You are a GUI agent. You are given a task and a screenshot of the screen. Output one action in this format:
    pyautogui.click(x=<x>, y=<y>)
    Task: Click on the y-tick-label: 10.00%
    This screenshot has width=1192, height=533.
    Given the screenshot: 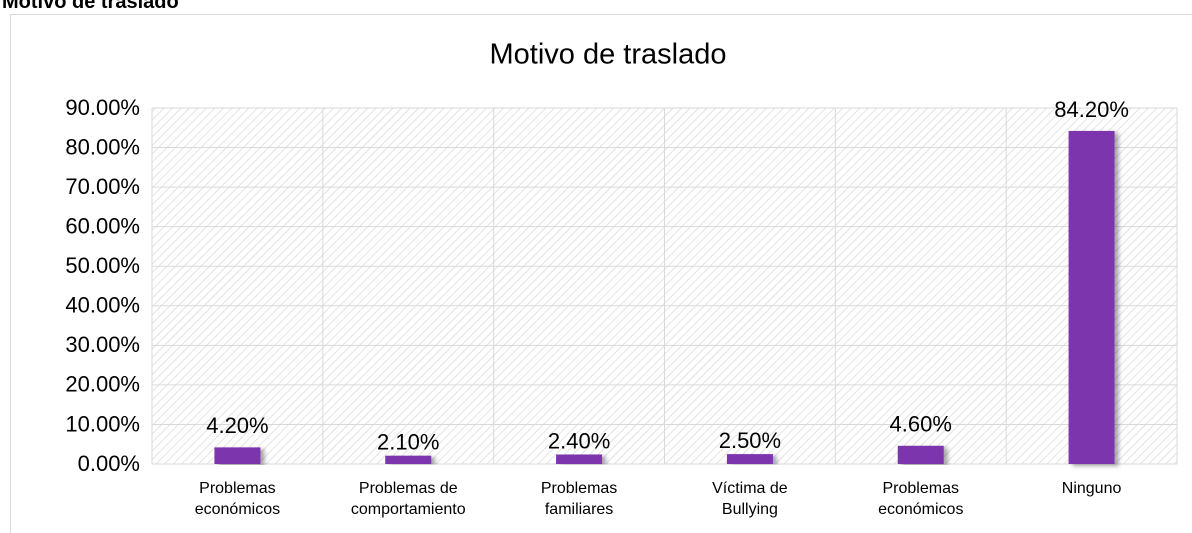 What is the action you would take?
    pyautogui.click(x=102, y=423)
    